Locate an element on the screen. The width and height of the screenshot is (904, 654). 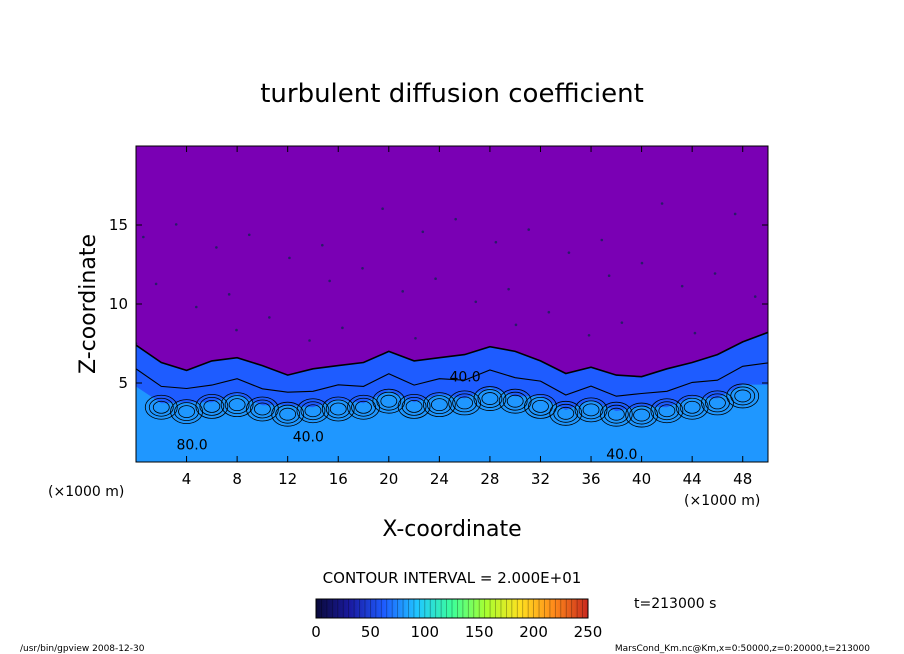
x-tick-label: 48 is located at coordinates (742, 479).